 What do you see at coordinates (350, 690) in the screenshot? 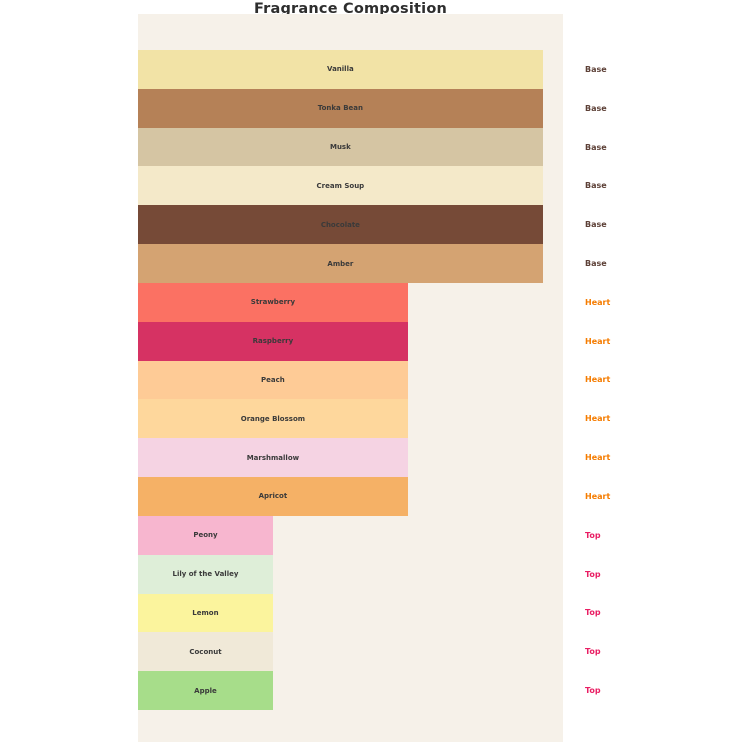
I see `bar-row: Apple` at bounding box center [350, 690].